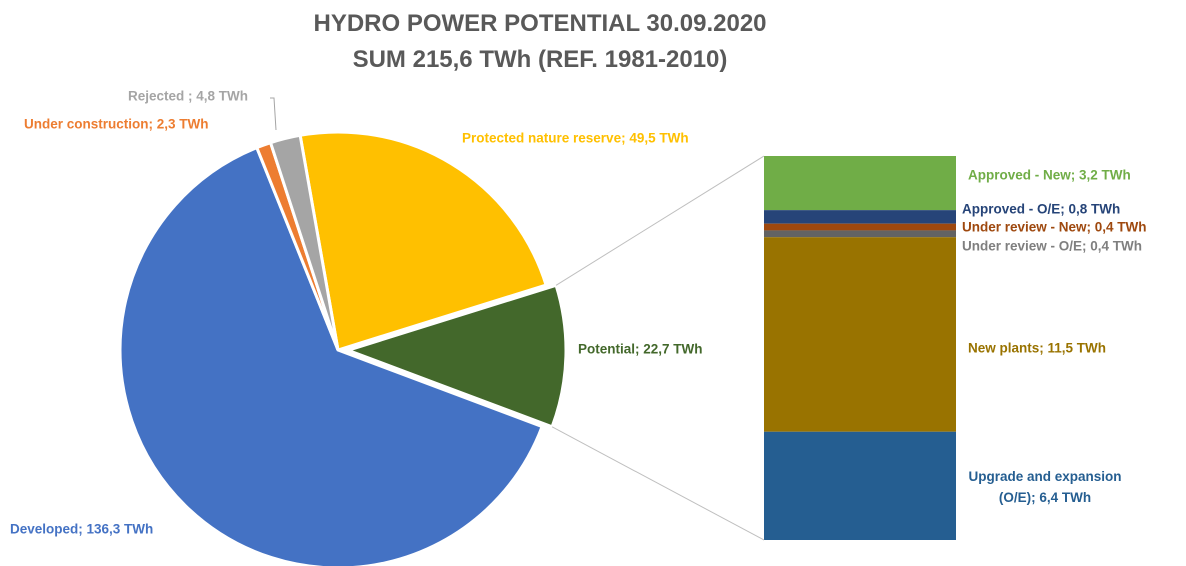 The height and width of the screenshot is (566, 1186). What do you see at coordinates (1037, 348) in the screenshot?
I see `data-label: New plants; 11,5 TWh` at bounding box center [1037, 348].